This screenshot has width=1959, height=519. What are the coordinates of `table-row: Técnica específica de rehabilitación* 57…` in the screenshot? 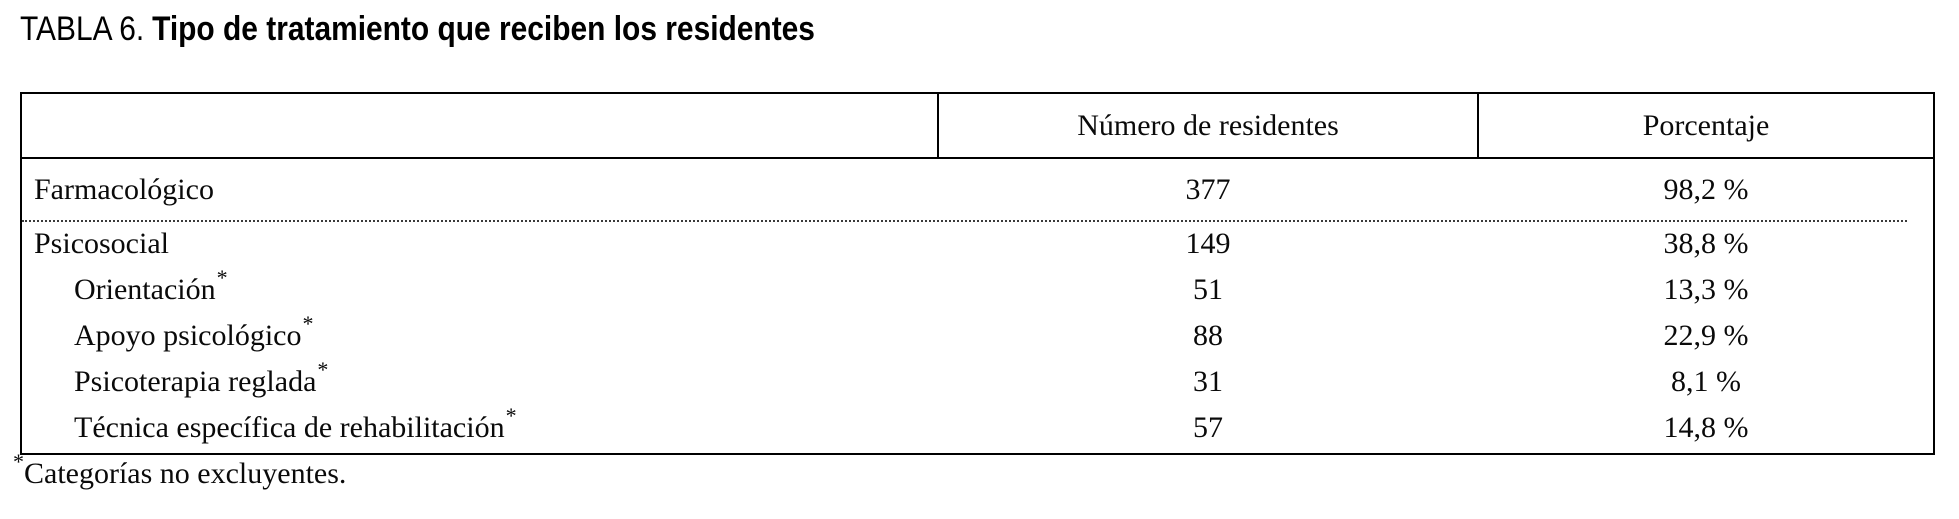 It's located at (977, 428).